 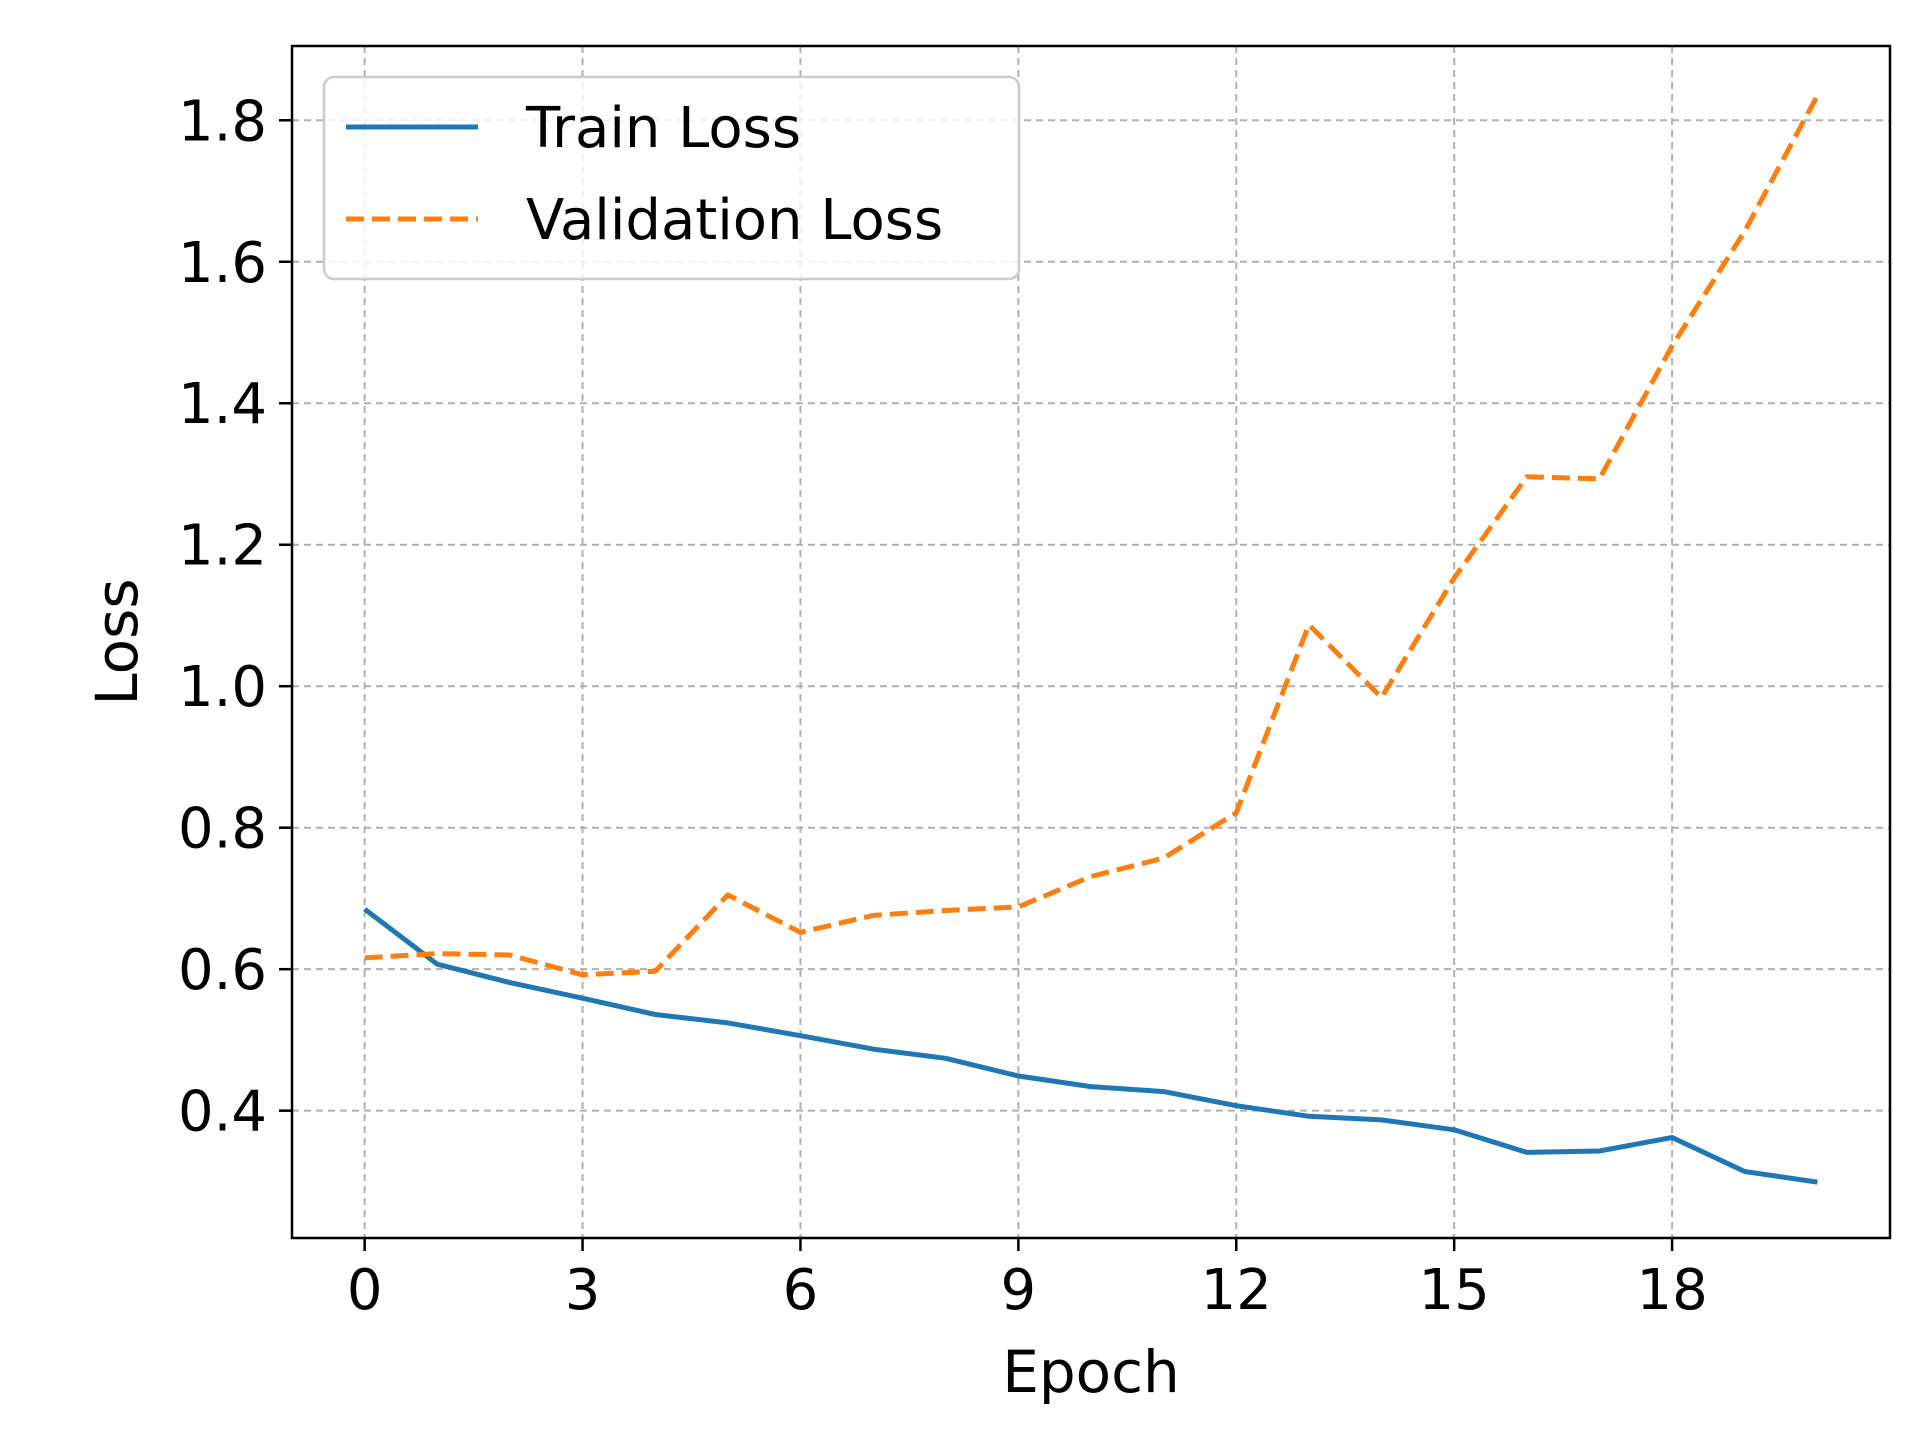 I want to click on x-axis-label: Epoch, so click(x=1091, y=1372).